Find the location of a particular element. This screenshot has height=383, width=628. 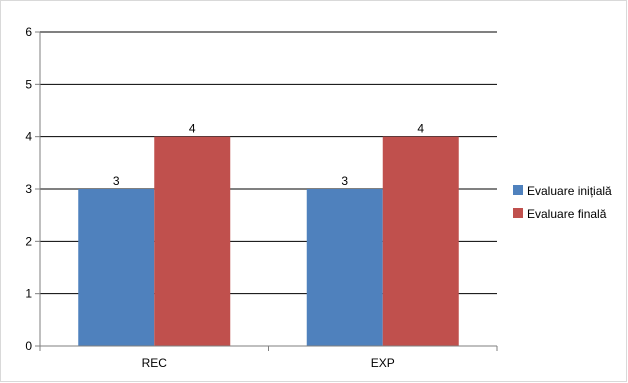

y-tick-label-5: 5 is located at coordinates (28, 84).